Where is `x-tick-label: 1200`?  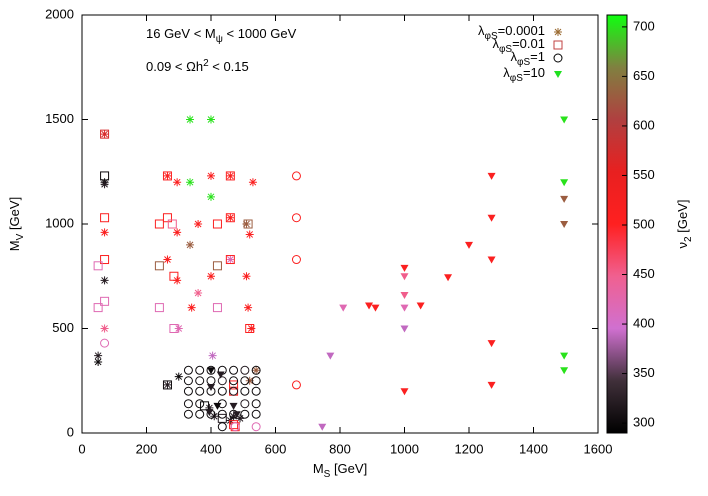 x-tick-label: 1200 is located at coordinates (469, 448).